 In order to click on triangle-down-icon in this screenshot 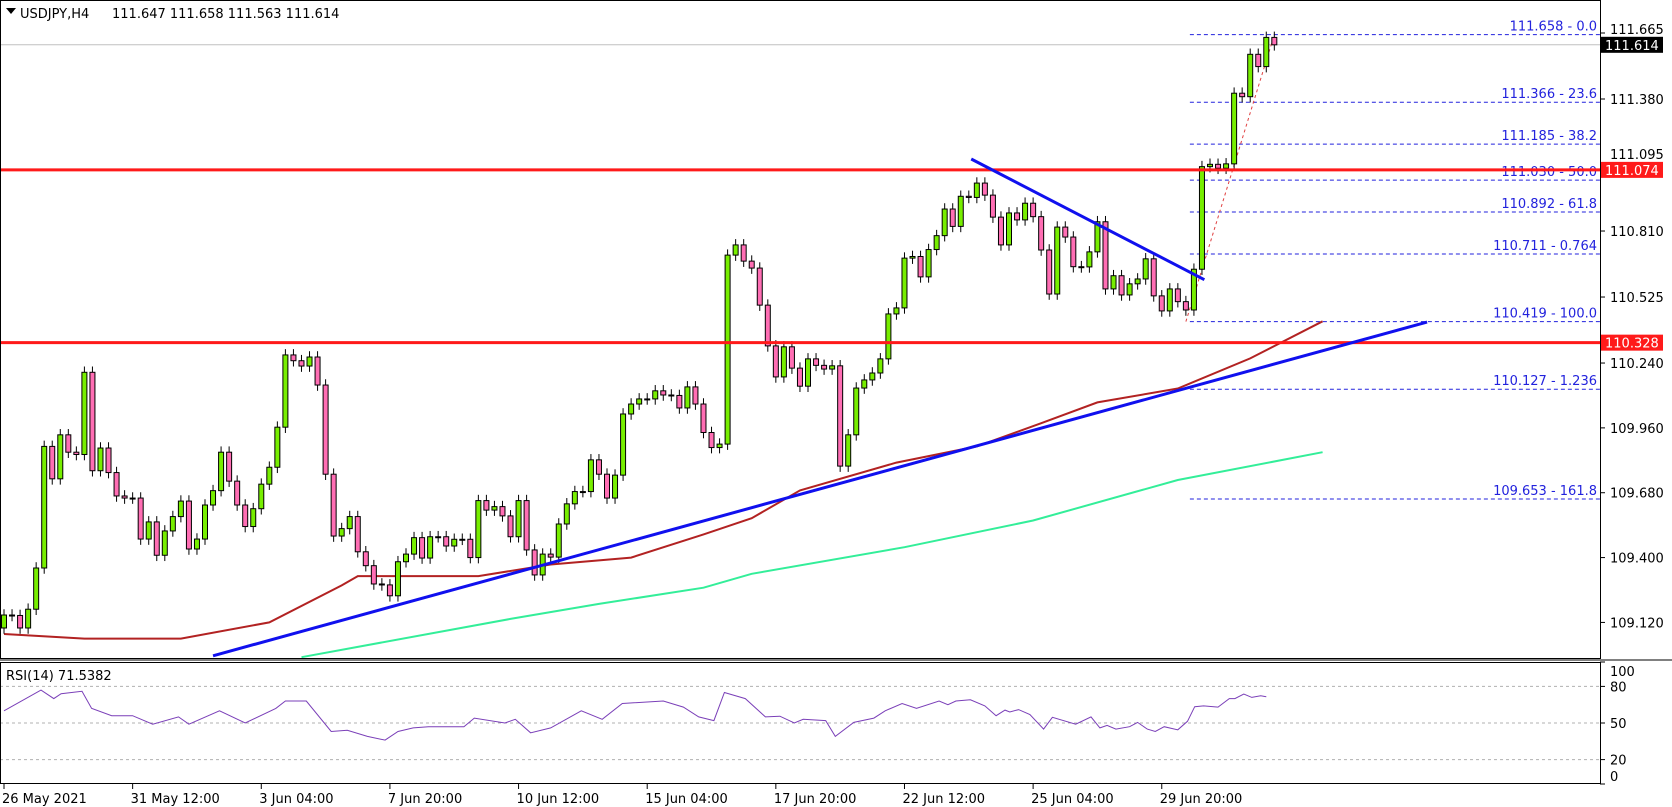, I will do `click(11, 11)`.